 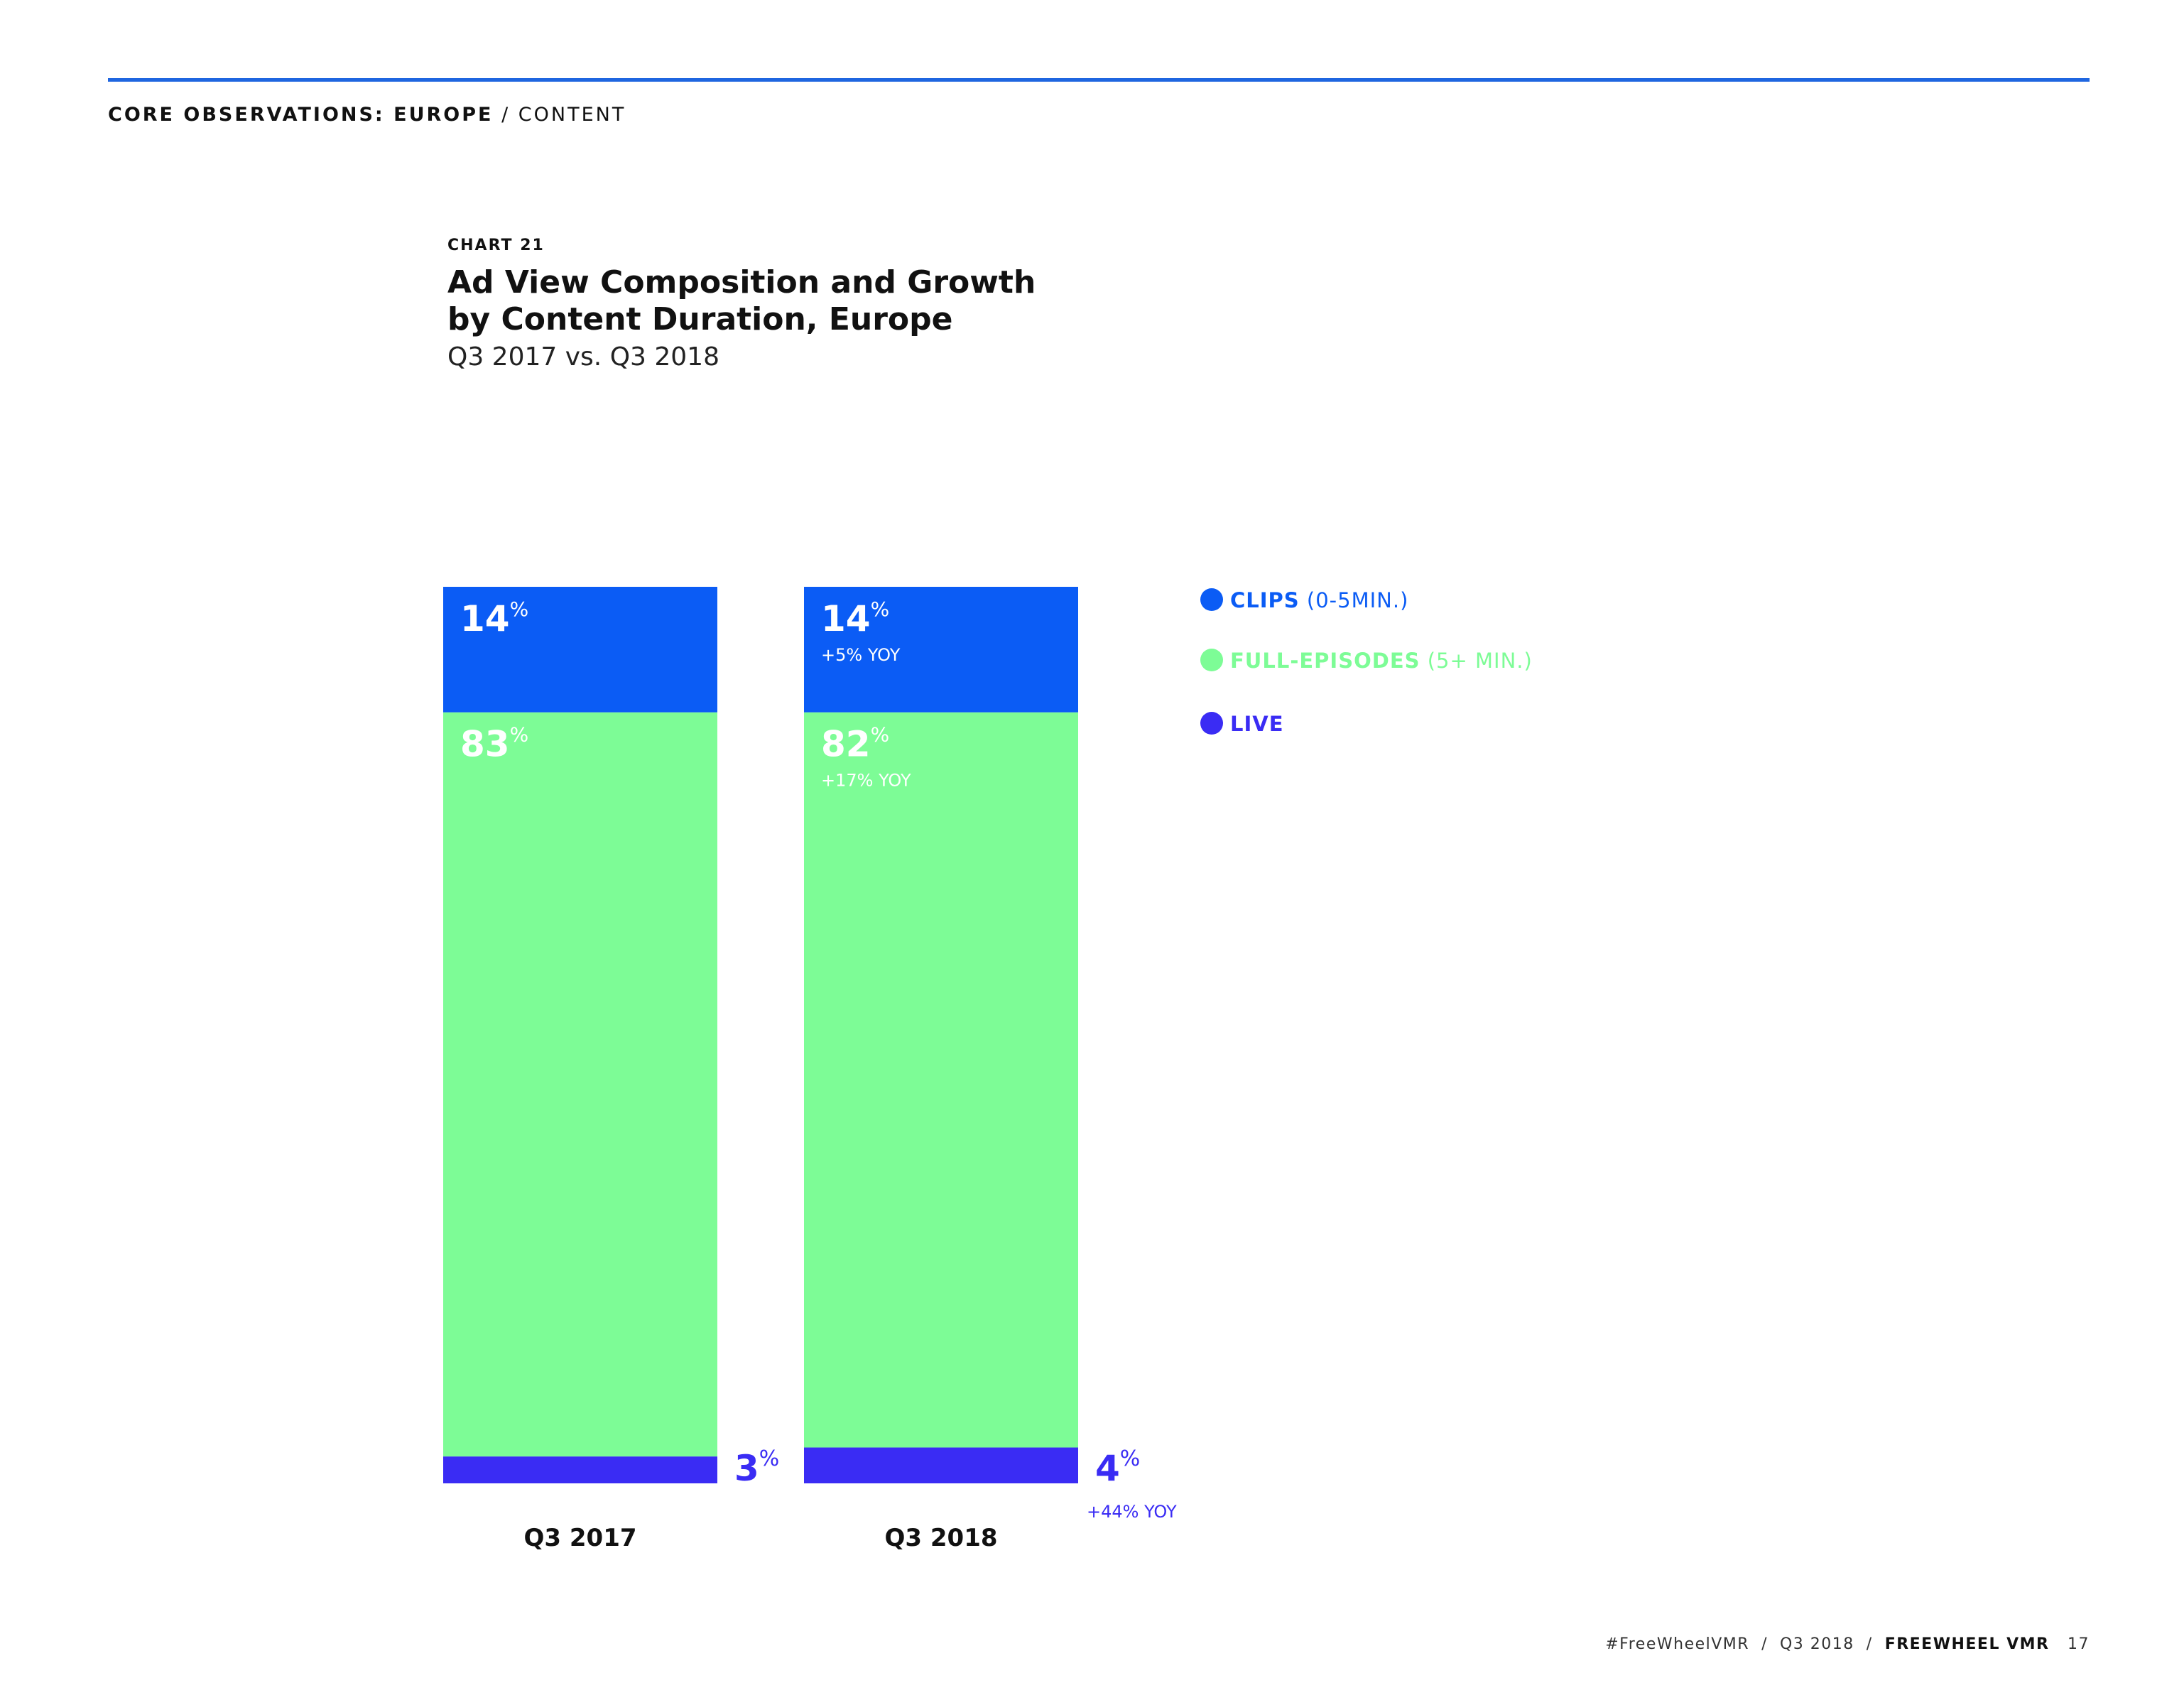 I want to click on chart-subtitle: Q3 2017 vs. Q3 2018, so click(x=583, y=357).